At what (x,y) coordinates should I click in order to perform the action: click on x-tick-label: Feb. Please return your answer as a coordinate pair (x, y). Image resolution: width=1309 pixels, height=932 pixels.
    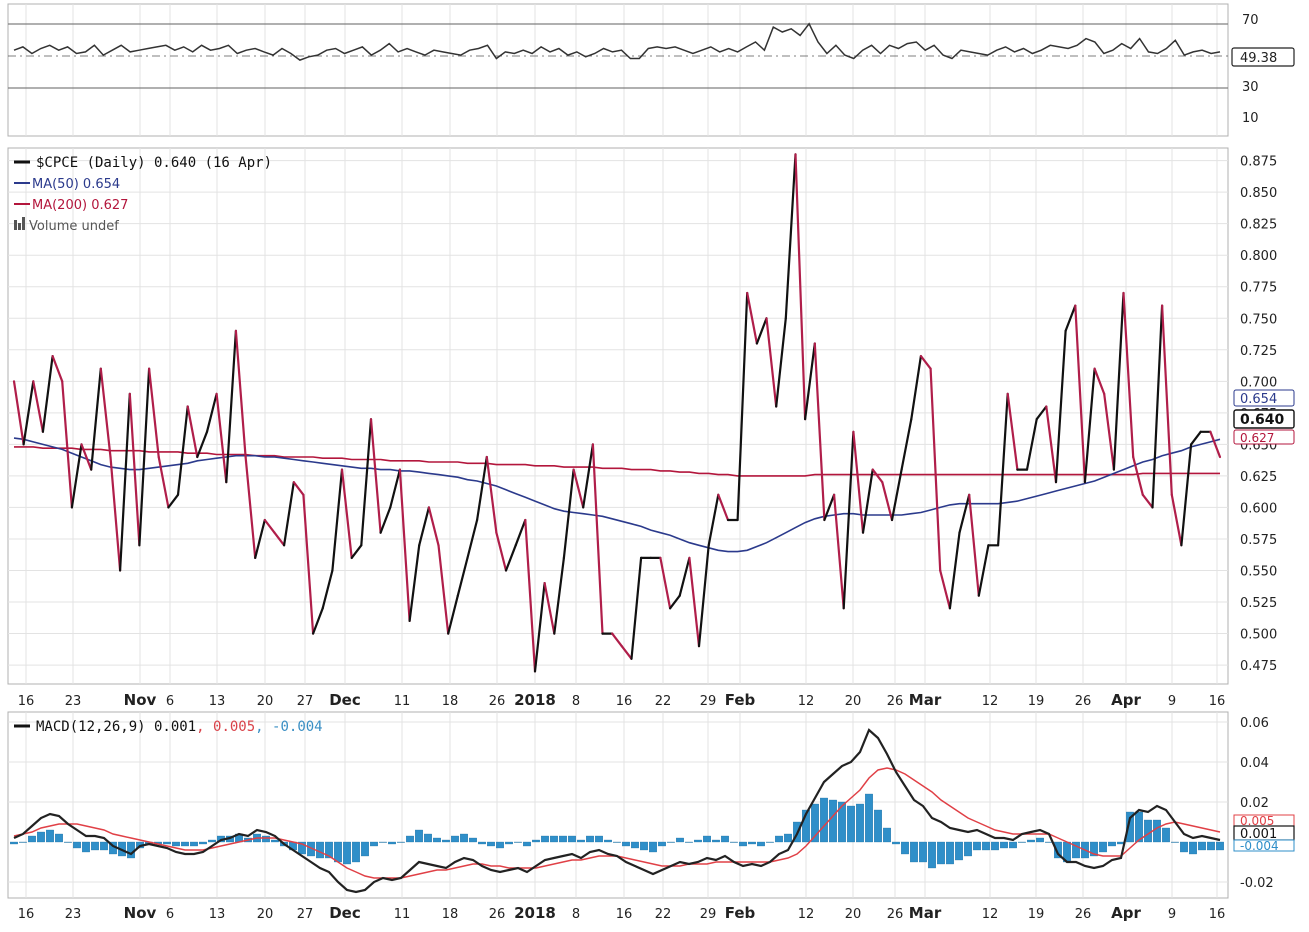
    Looking at the image, I should click on (740, 700).